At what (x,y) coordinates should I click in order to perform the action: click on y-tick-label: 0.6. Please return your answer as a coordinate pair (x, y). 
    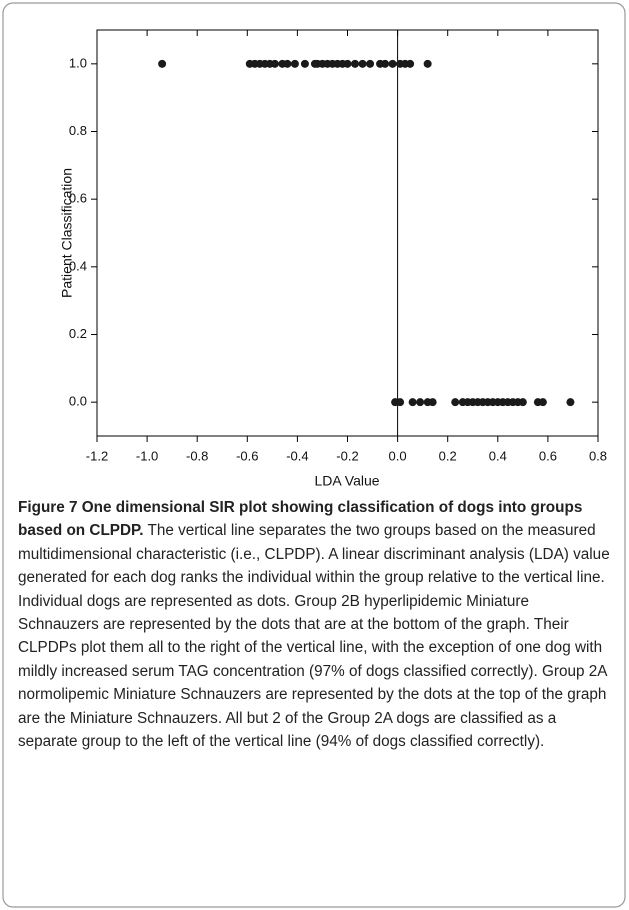
    Looking at the image, I should click on (78, 198).